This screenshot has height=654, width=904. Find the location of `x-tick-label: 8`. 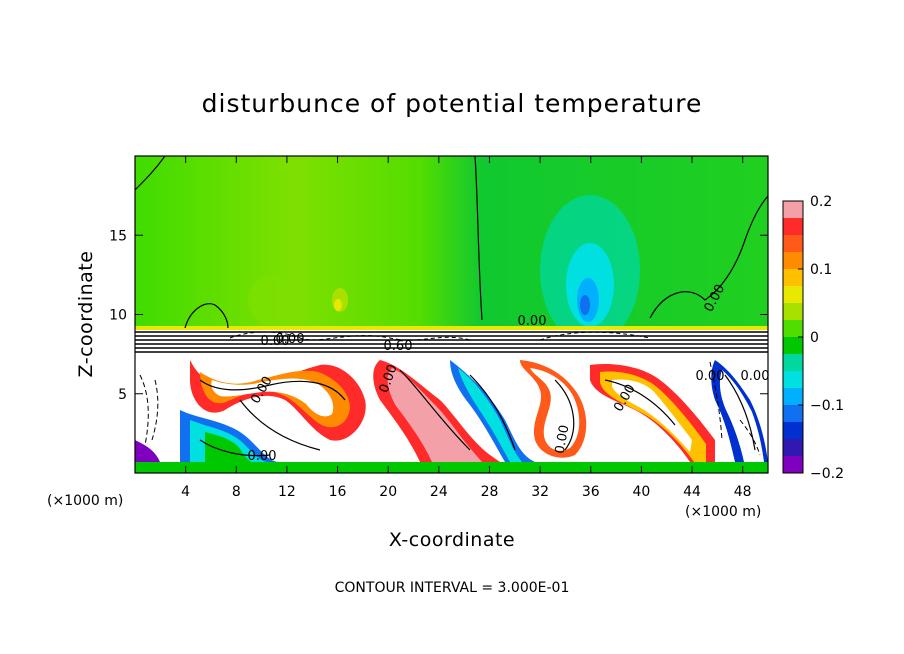

x-tick-label: 8 is located at coordinates (236, 492).